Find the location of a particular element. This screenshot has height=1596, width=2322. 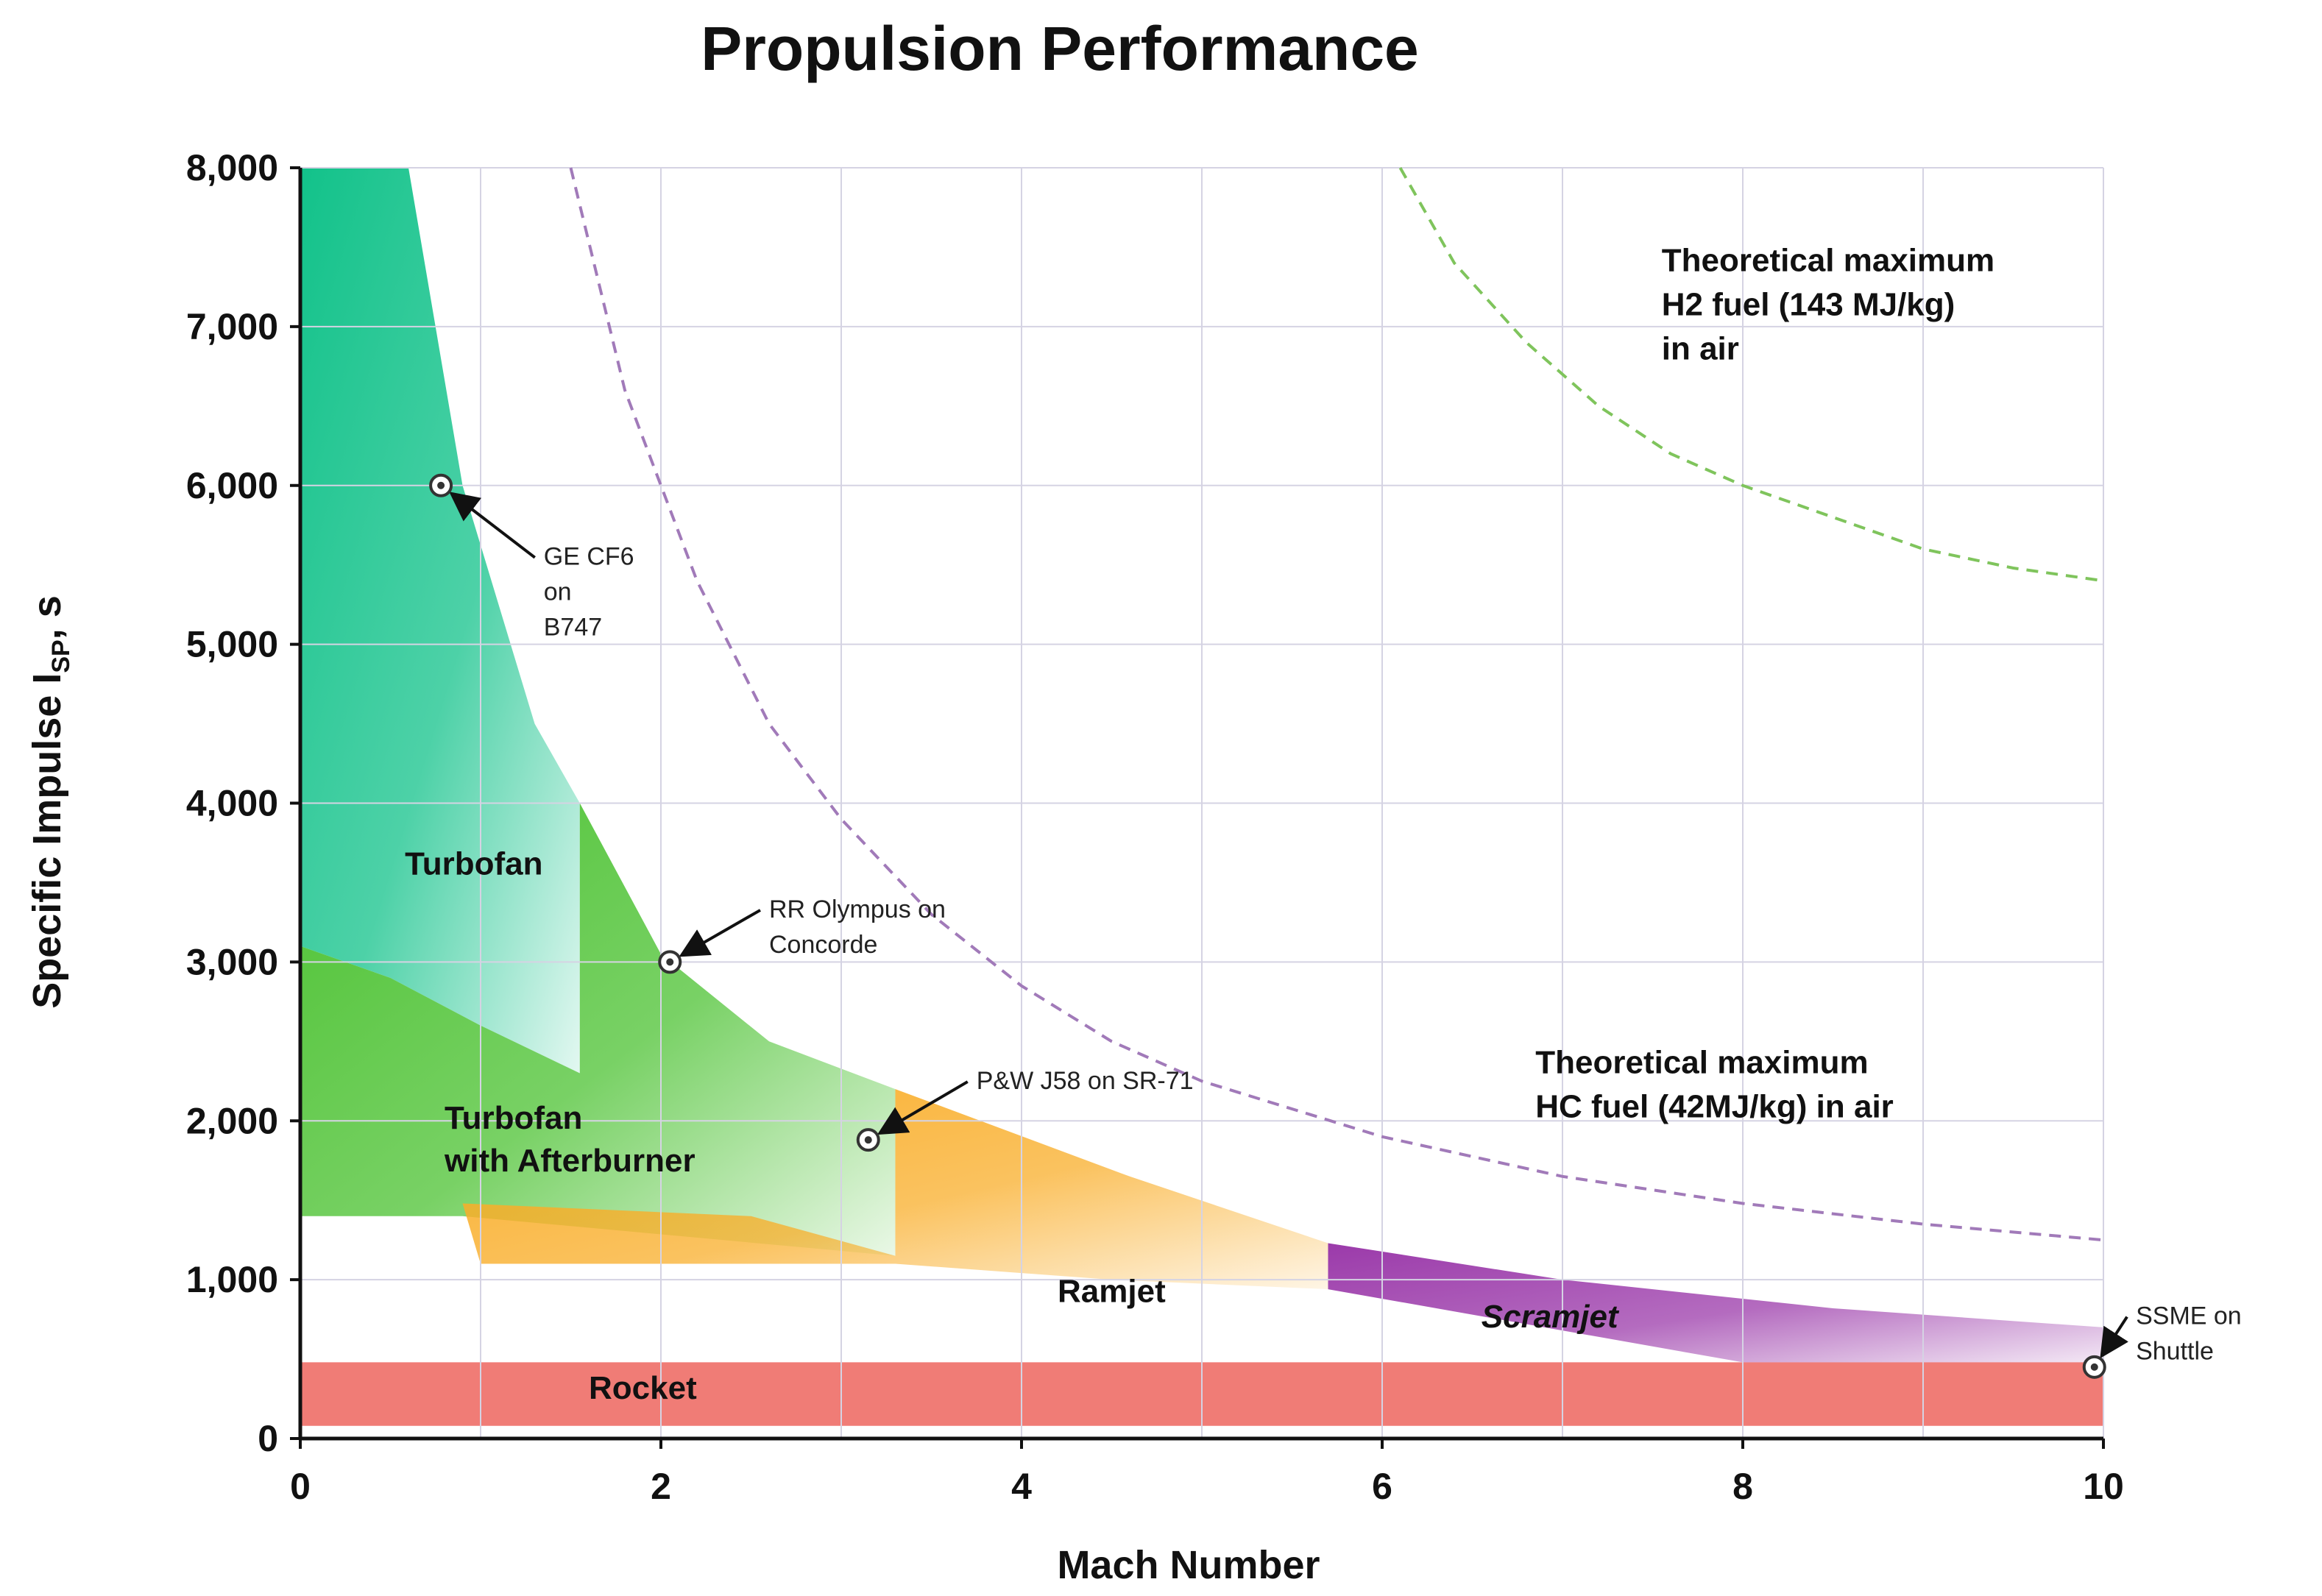

y-tick-label: 7,000 is located at coordinates (232, 327).